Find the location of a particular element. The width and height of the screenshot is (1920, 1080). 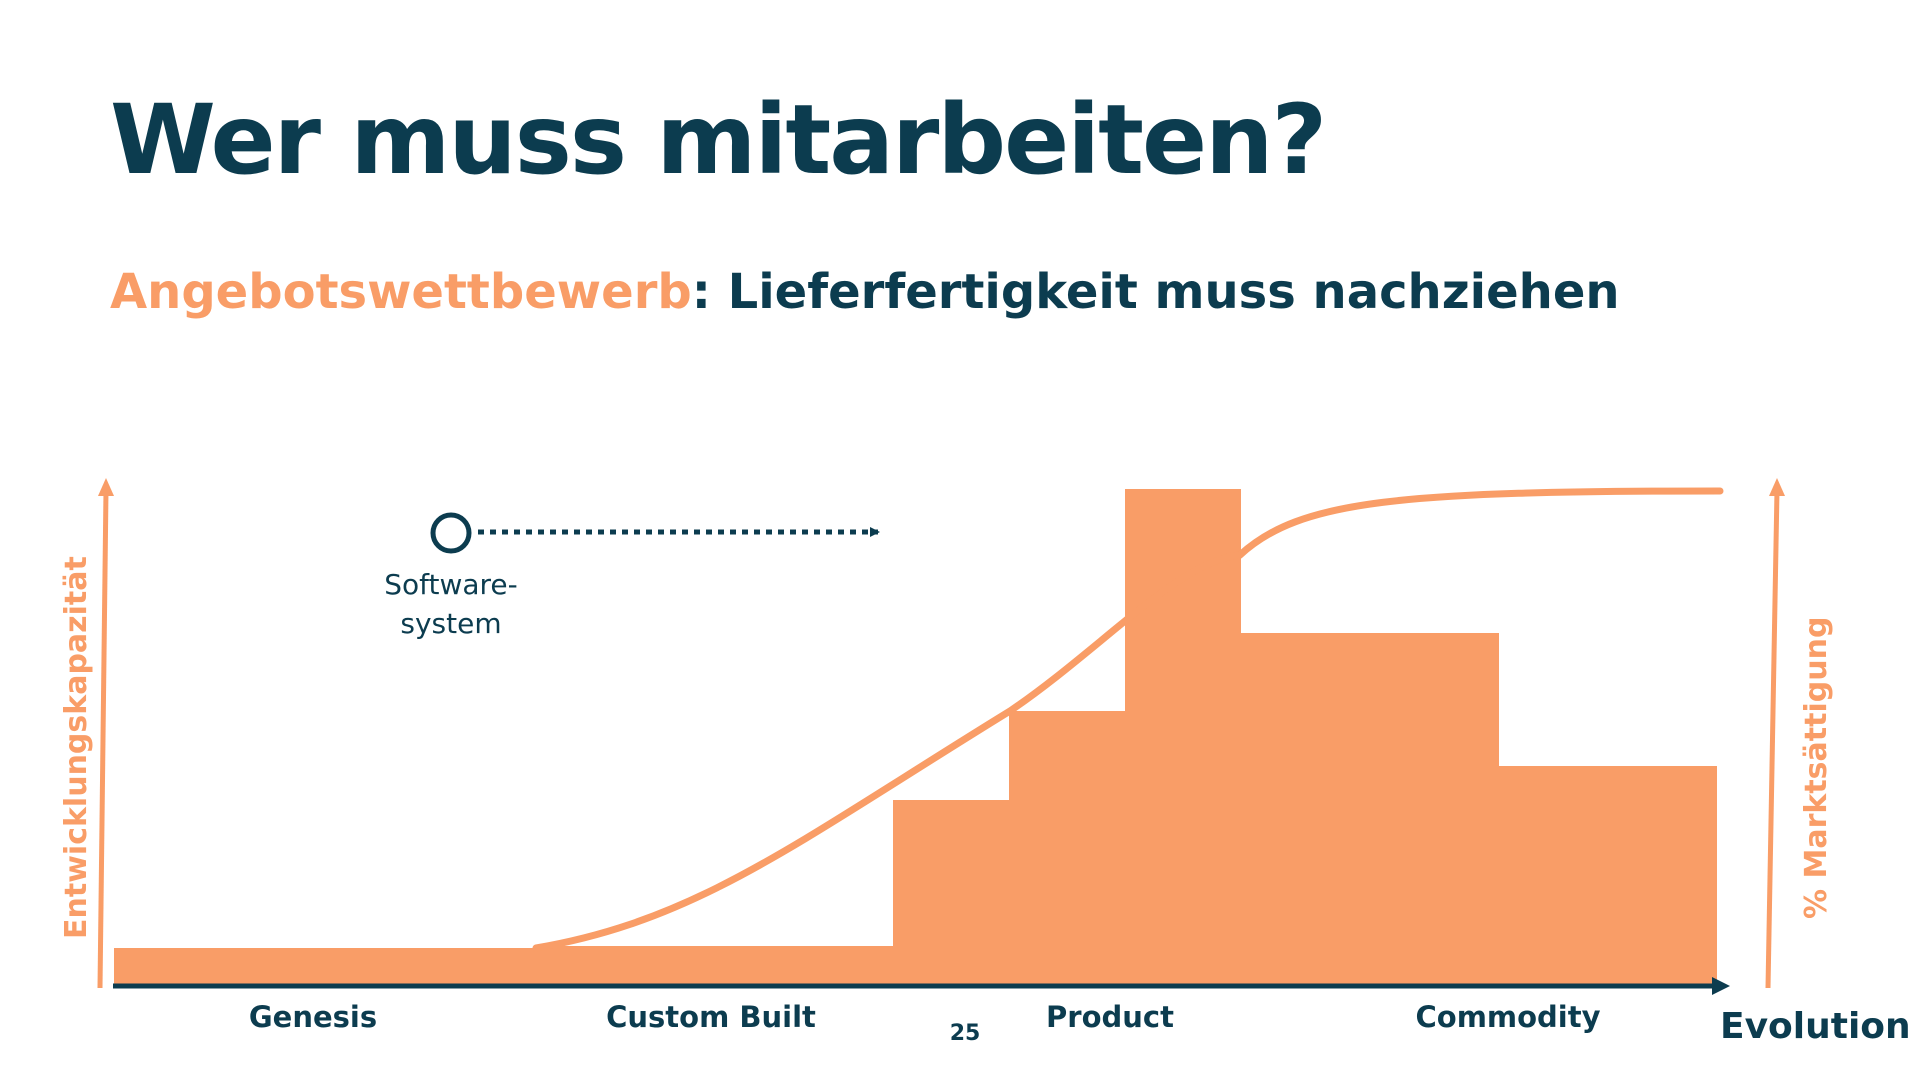

capacity-bar-genesis is located at coordinates (325, 968).